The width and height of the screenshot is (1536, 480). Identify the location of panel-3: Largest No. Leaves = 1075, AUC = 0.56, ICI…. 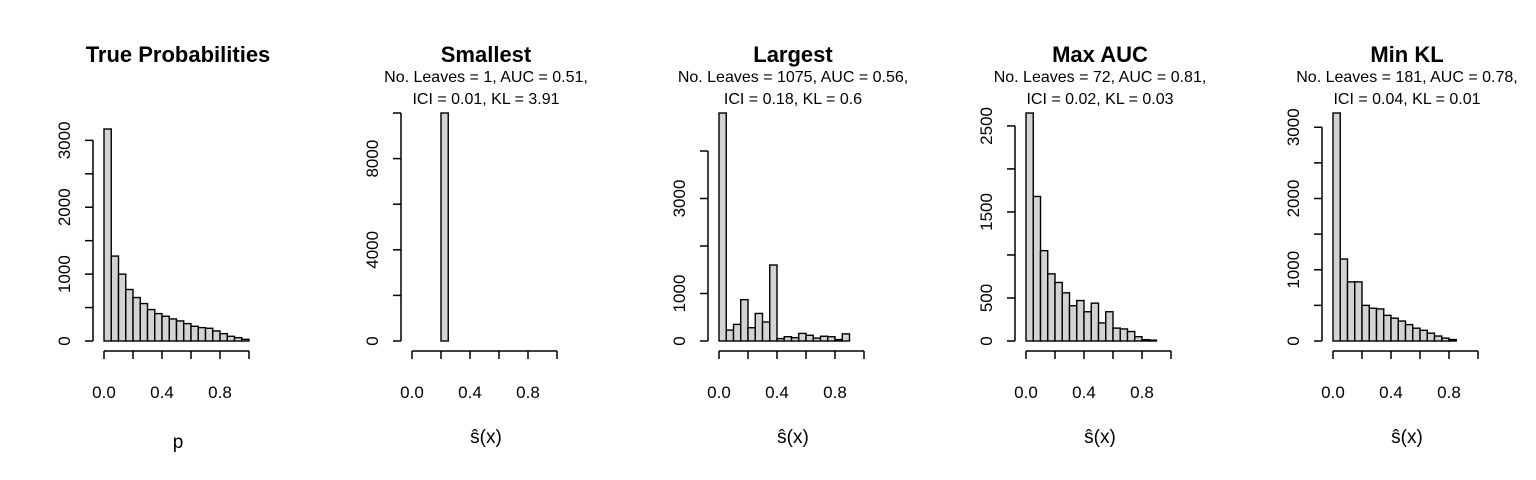
(789, 245).